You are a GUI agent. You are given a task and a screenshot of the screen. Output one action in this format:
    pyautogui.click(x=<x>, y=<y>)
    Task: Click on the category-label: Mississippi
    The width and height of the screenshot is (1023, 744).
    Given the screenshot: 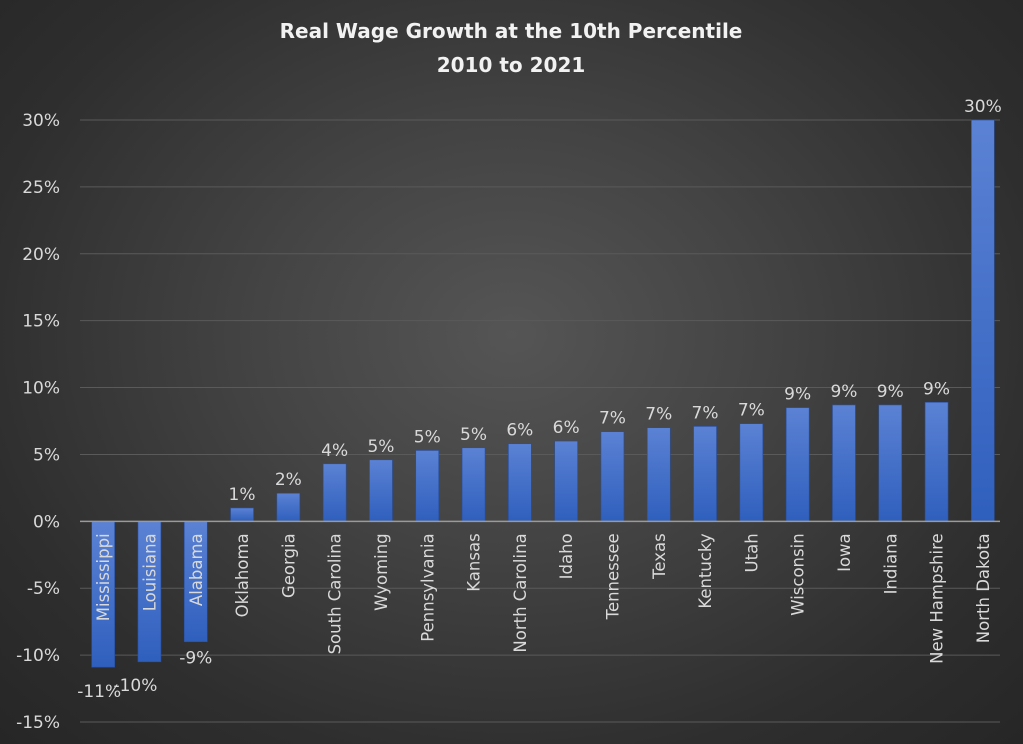 What is the action you would take?
    pyautogui.click(x=103, y=577)
    